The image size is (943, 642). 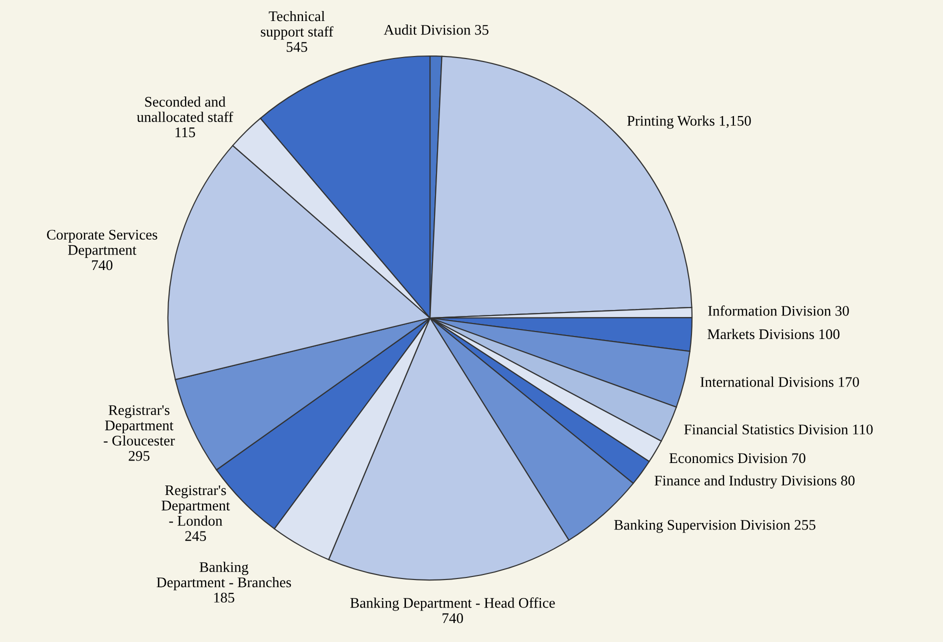 I want to click on slice-label: International Divisions 170, so click(x=779, y=381).